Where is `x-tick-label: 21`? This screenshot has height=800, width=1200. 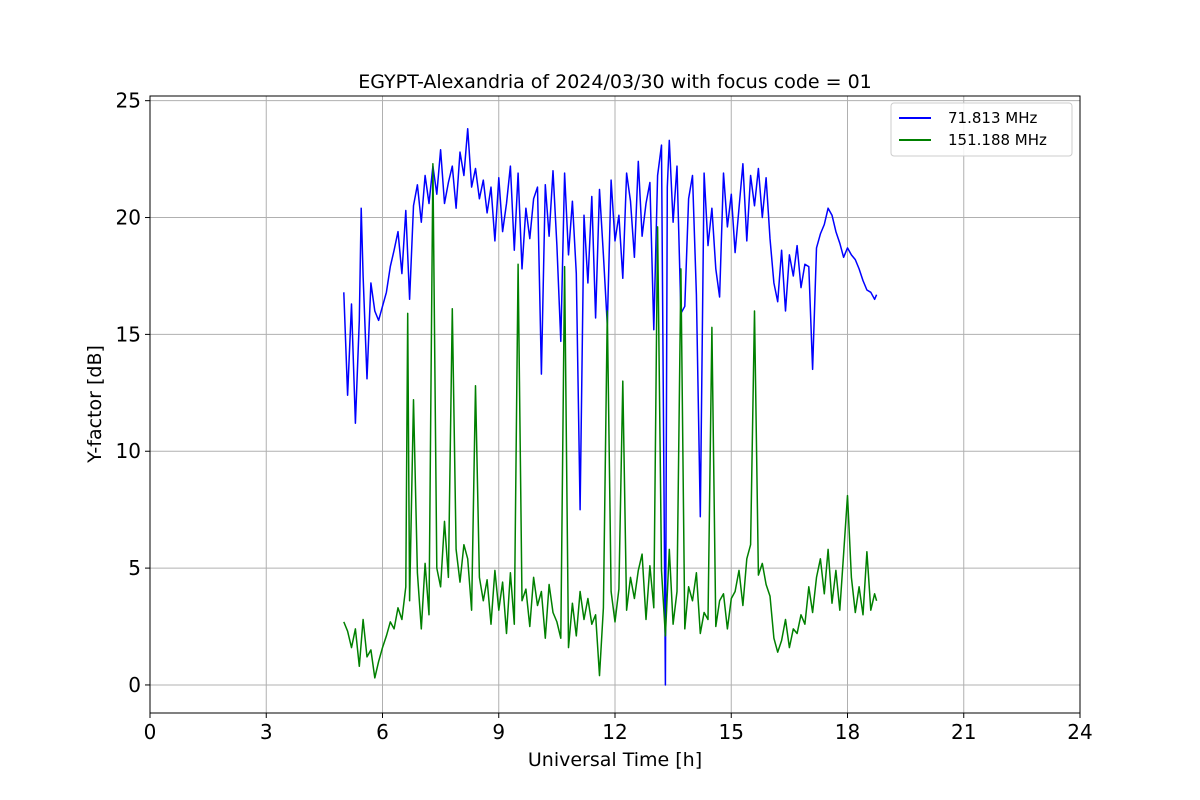
x-tick-label: 21 is located at coordinates (963, 732).